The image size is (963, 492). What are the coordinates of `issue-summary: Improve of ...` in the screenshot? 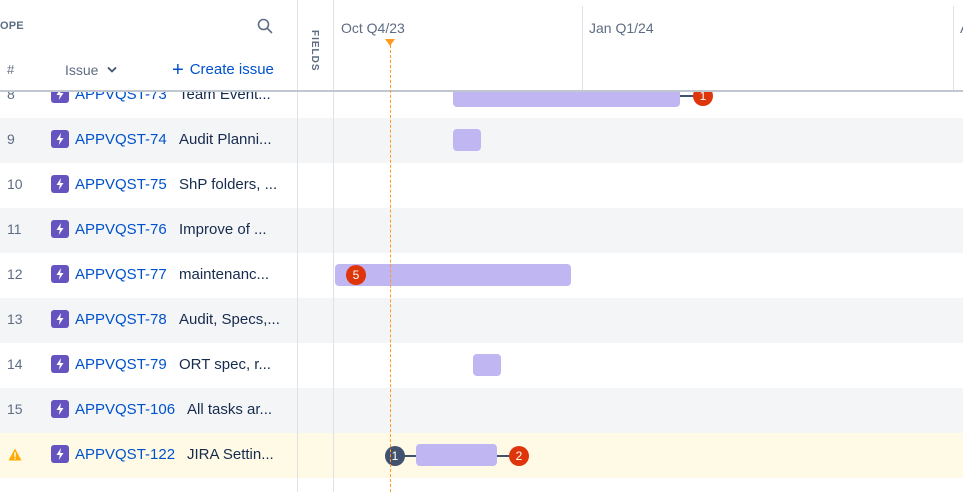 It's located at (223, 229).